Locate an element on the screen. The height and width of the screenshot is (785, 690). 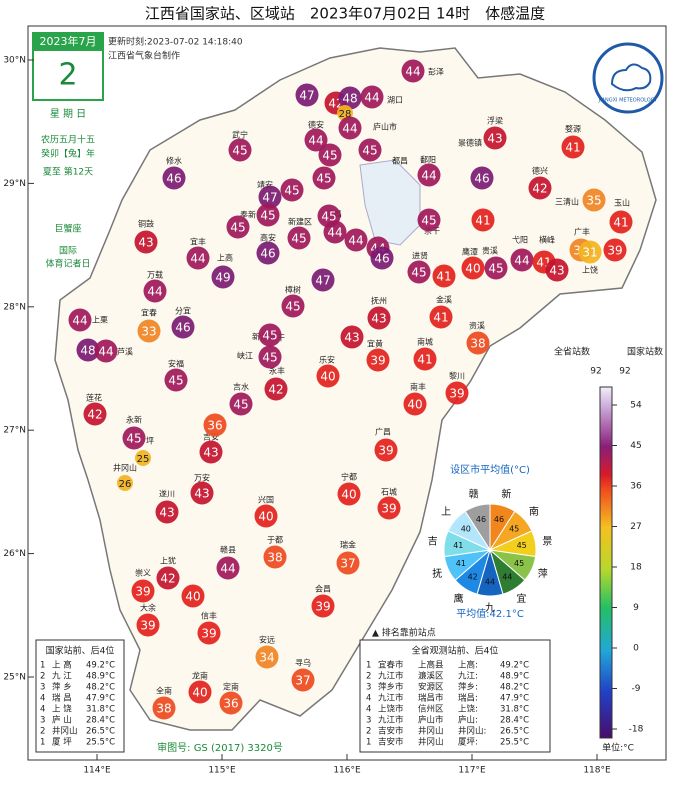
table-cell: 49.2°C is located at coordinates (514, 666).